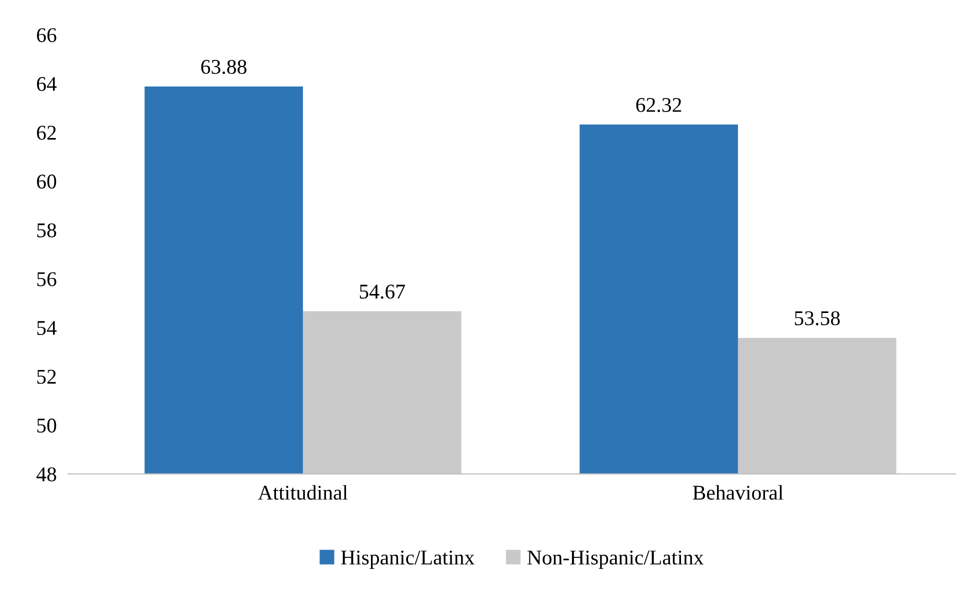 The image size is (972, 610). Describe the element at coordinates (46, 84) in the screenshot. I see `y-tick-label: 64` at that location.